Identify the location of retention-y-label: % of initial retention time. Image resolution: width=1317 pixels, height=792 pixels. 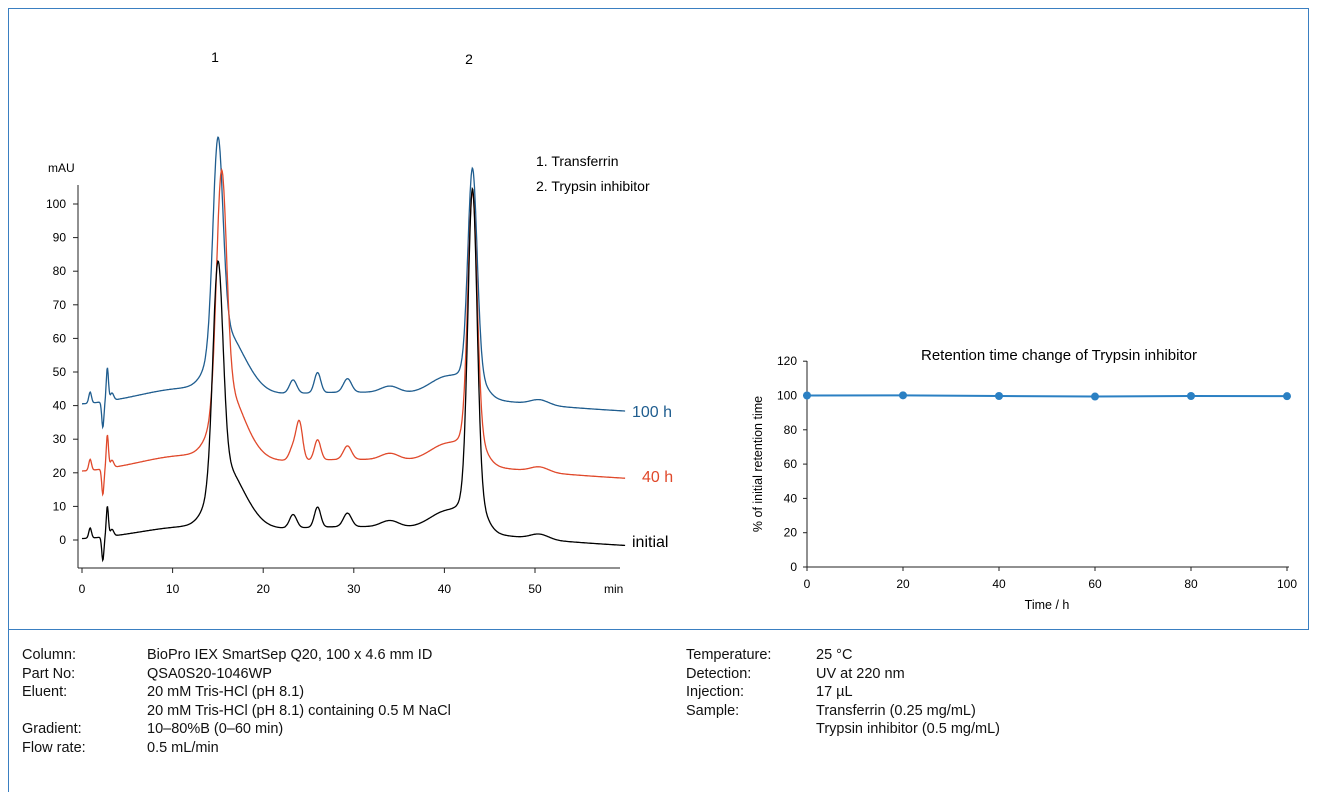
(758, 464).